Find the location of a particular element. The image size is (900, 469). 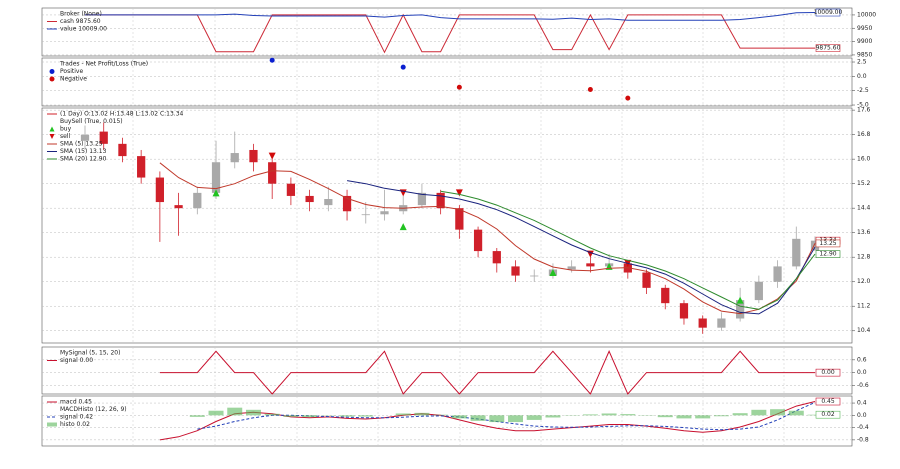

y-tick-label: 16.0 is located at coordinates (864, 159).